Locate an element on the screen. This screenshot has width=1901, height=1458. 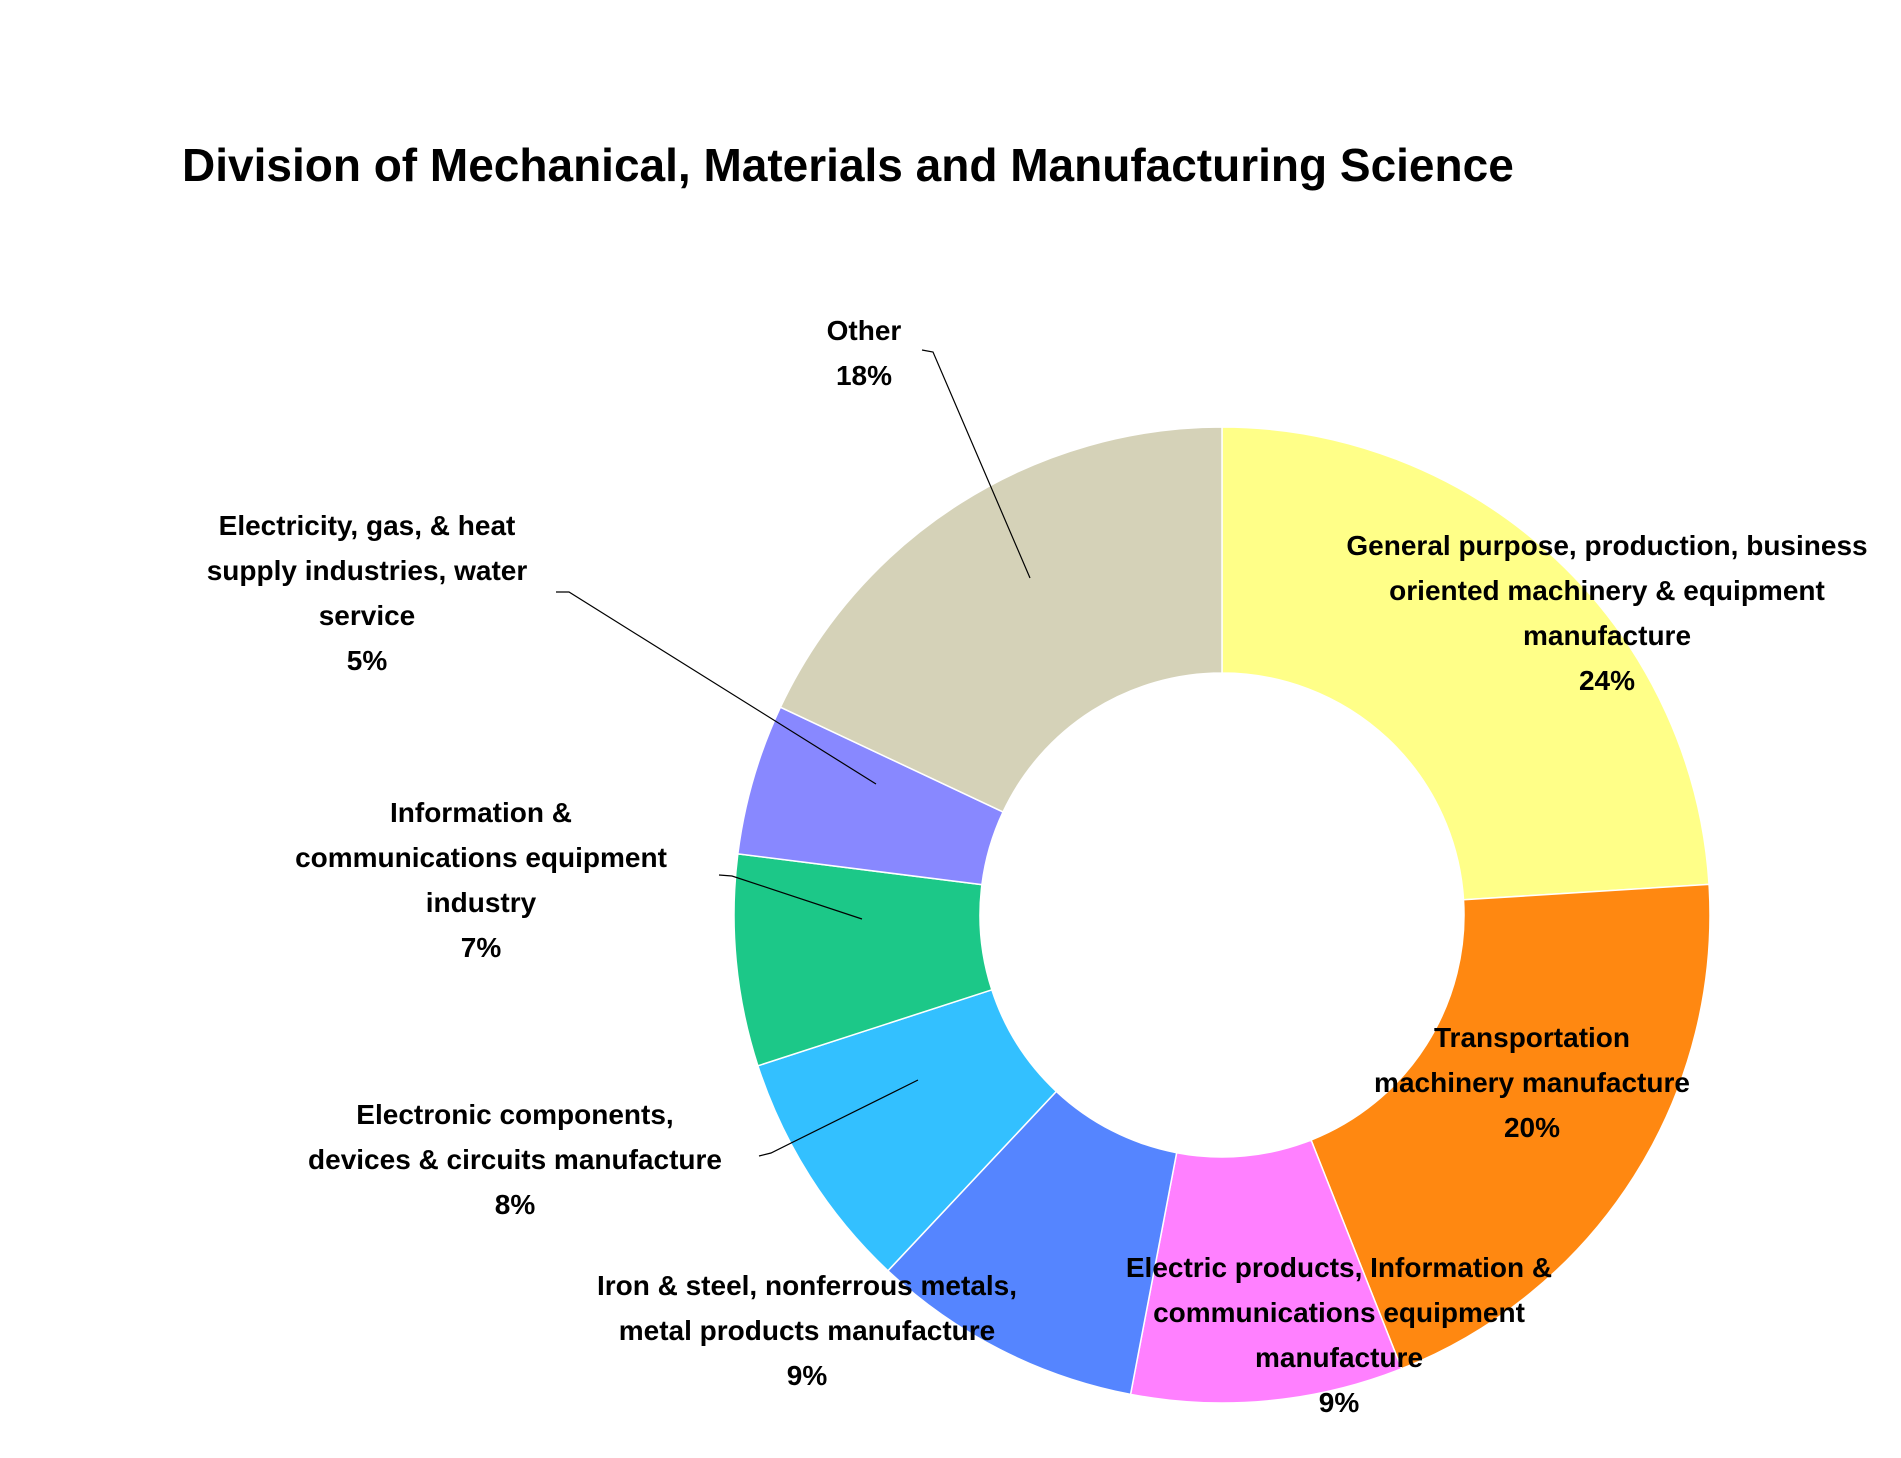
slice-label-line: Other is located at coordinates (864, 330).